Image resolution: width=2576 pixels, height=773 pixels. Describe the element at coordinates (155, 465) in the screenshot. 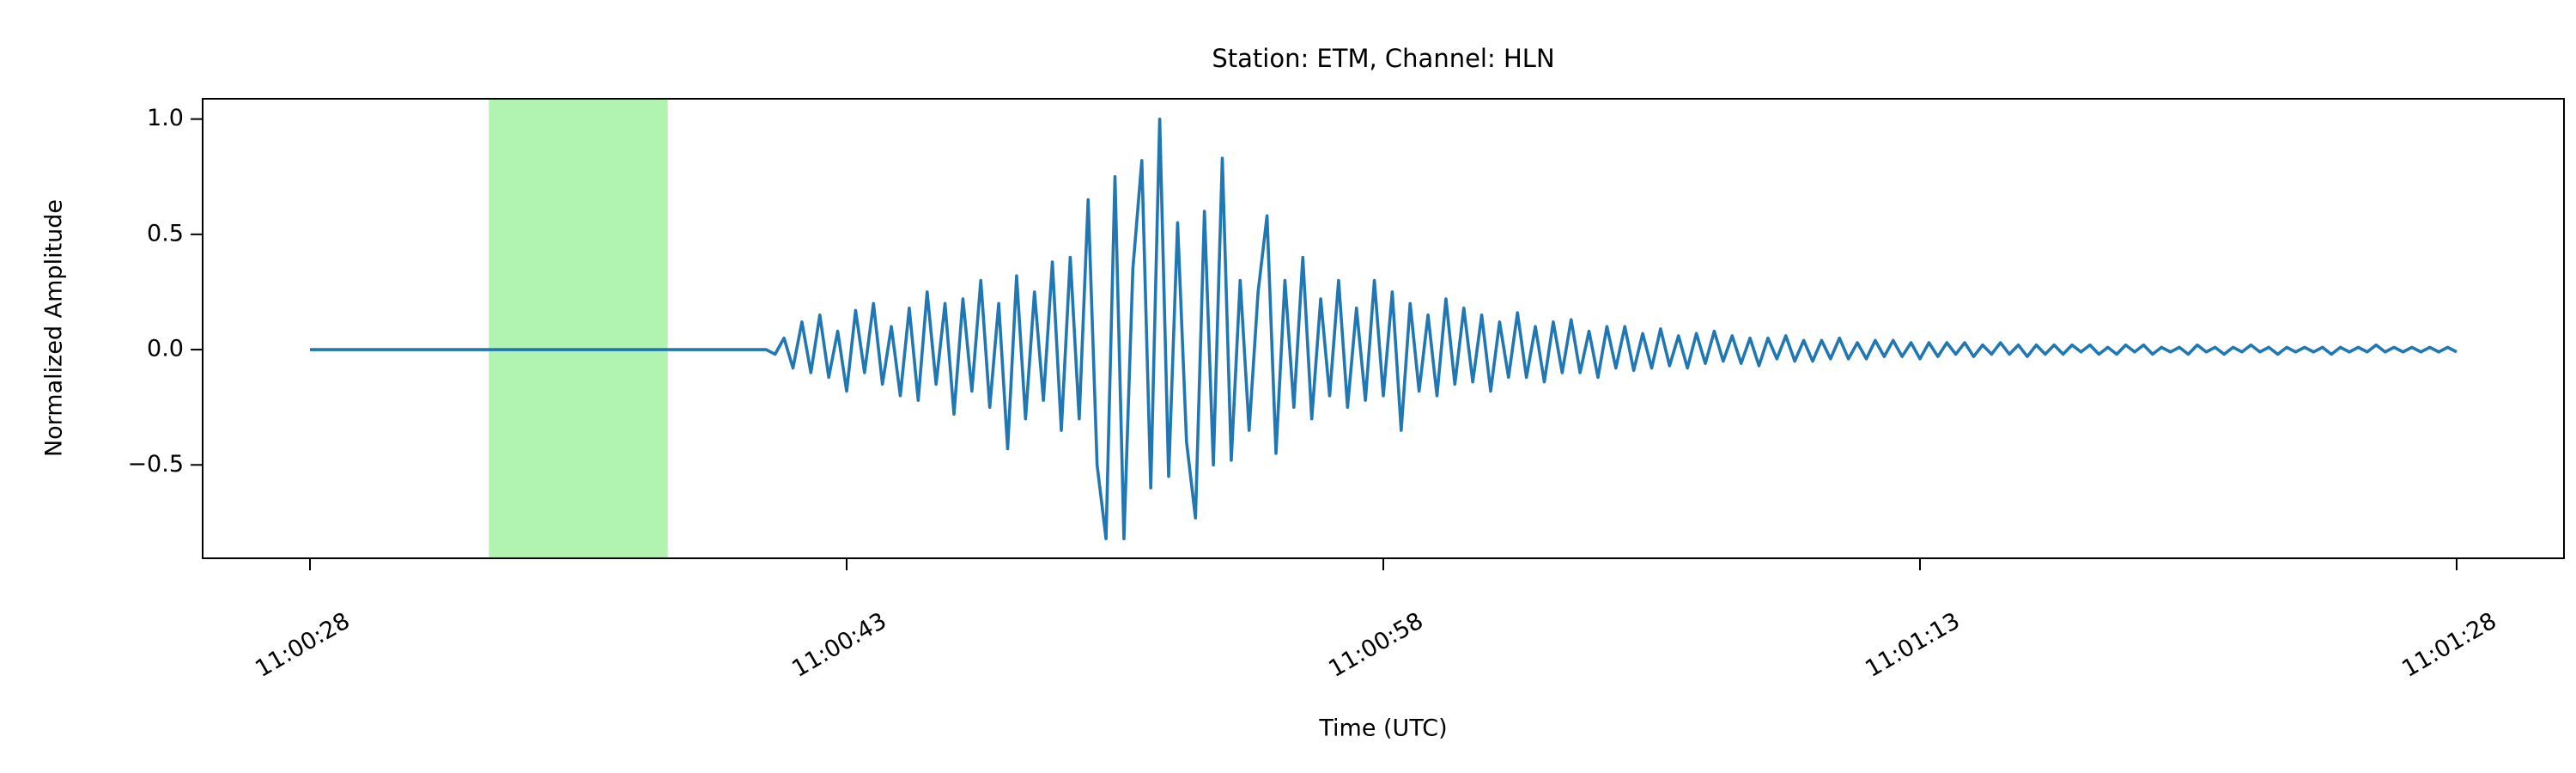

I see `y-tick-label: −0.5` at that location.